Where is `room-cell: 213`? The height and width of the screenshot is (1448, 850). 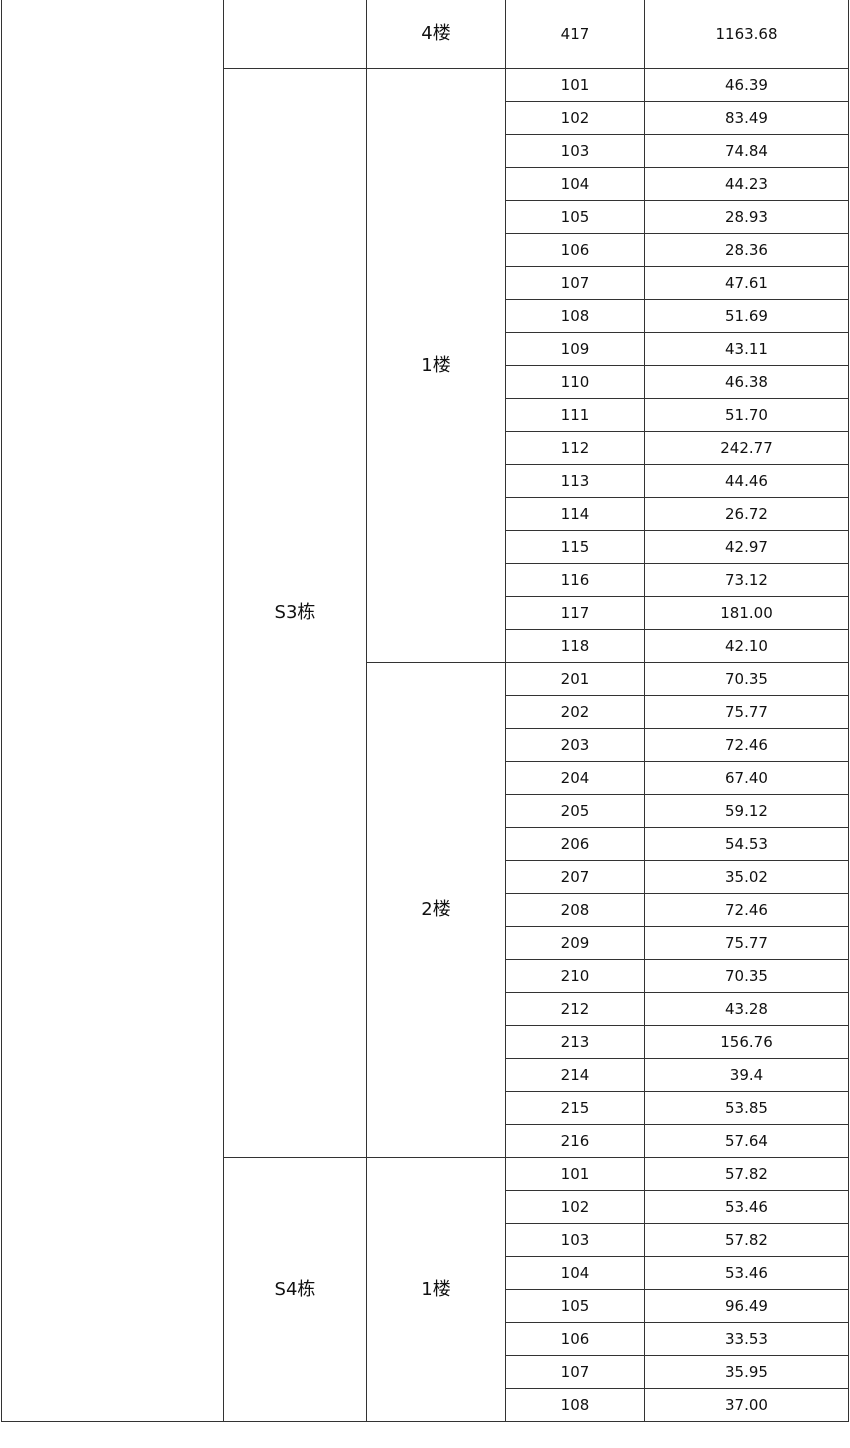
room-cell: 213 is located at coordinates (575, 1042).